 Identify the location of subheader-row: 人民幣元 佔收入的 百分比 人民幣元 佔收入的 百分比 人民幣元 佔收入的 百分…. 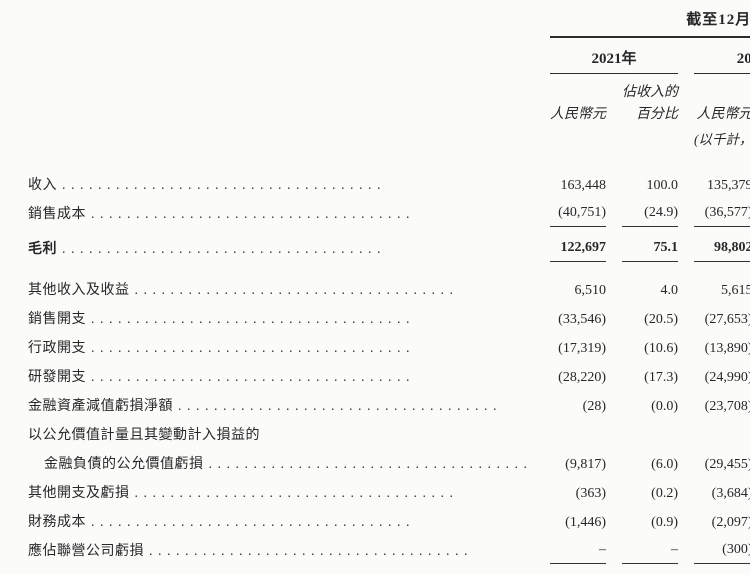
(389, 99).